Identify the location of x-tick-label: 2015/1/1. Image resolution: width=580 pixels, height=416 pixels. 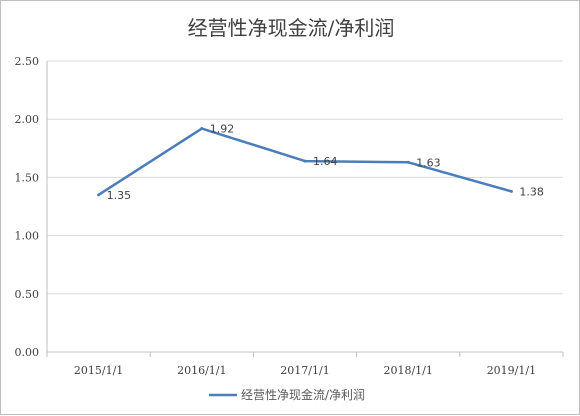
(98, 370).